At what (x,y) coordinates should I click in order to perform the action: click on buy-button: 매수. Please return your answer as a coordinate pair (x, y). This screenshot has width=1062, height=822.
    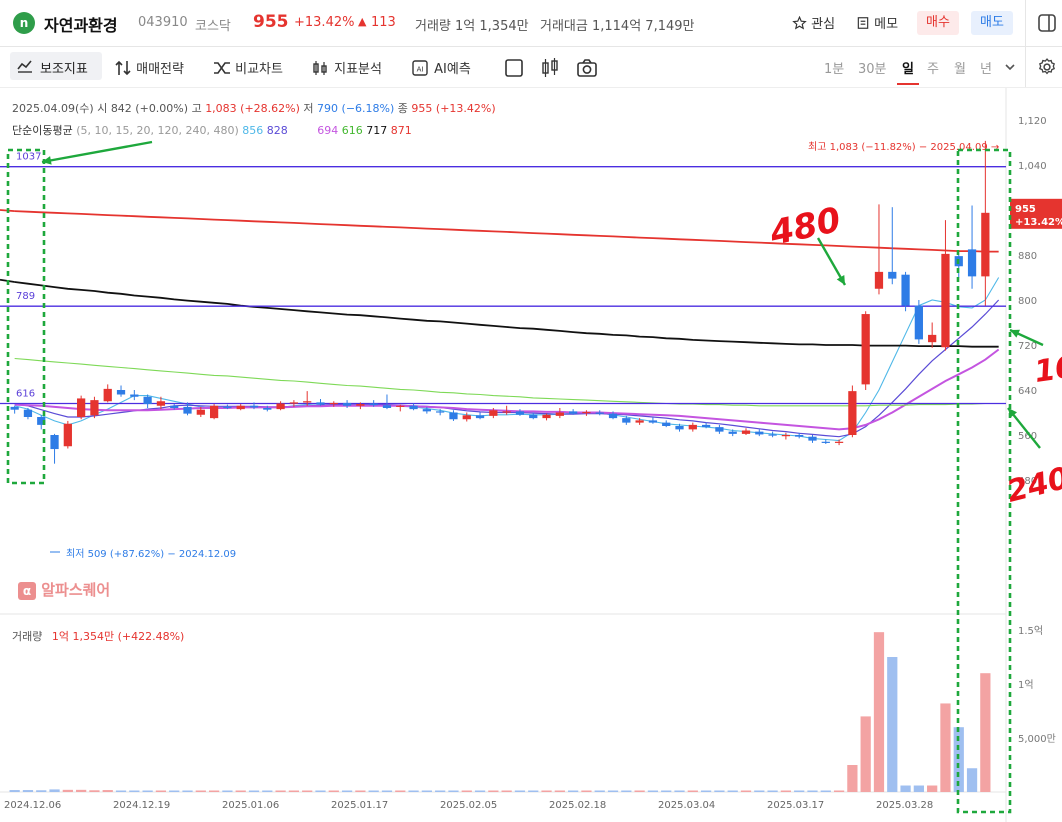
    Looking at the image, I should click on (938, 23).